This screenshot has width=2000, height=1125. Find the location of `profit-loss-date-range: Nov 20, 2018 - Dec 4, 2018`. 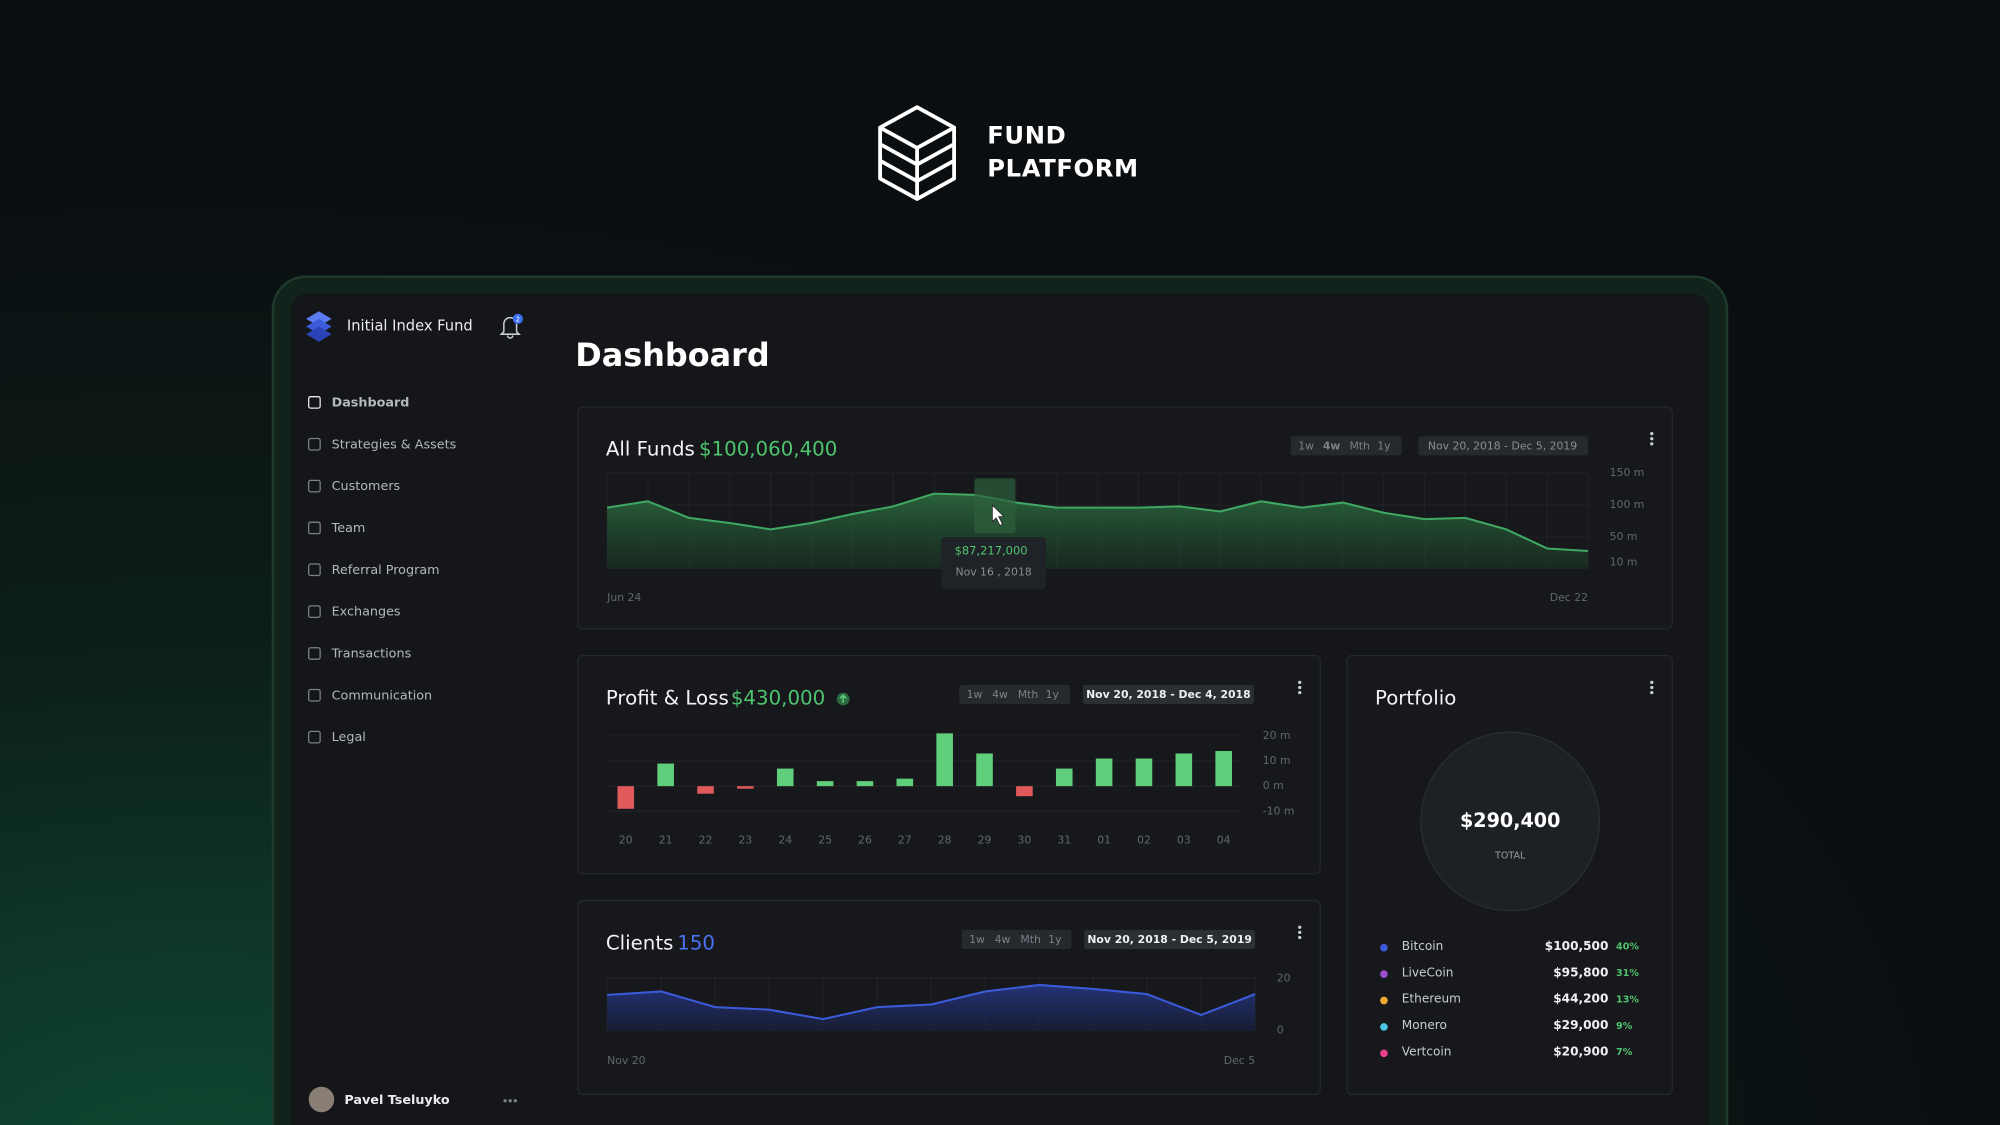

profit-loss-date-range: Nov 20, 2018 - Dec 4, 2018 is located at coordinates (1168, 694).